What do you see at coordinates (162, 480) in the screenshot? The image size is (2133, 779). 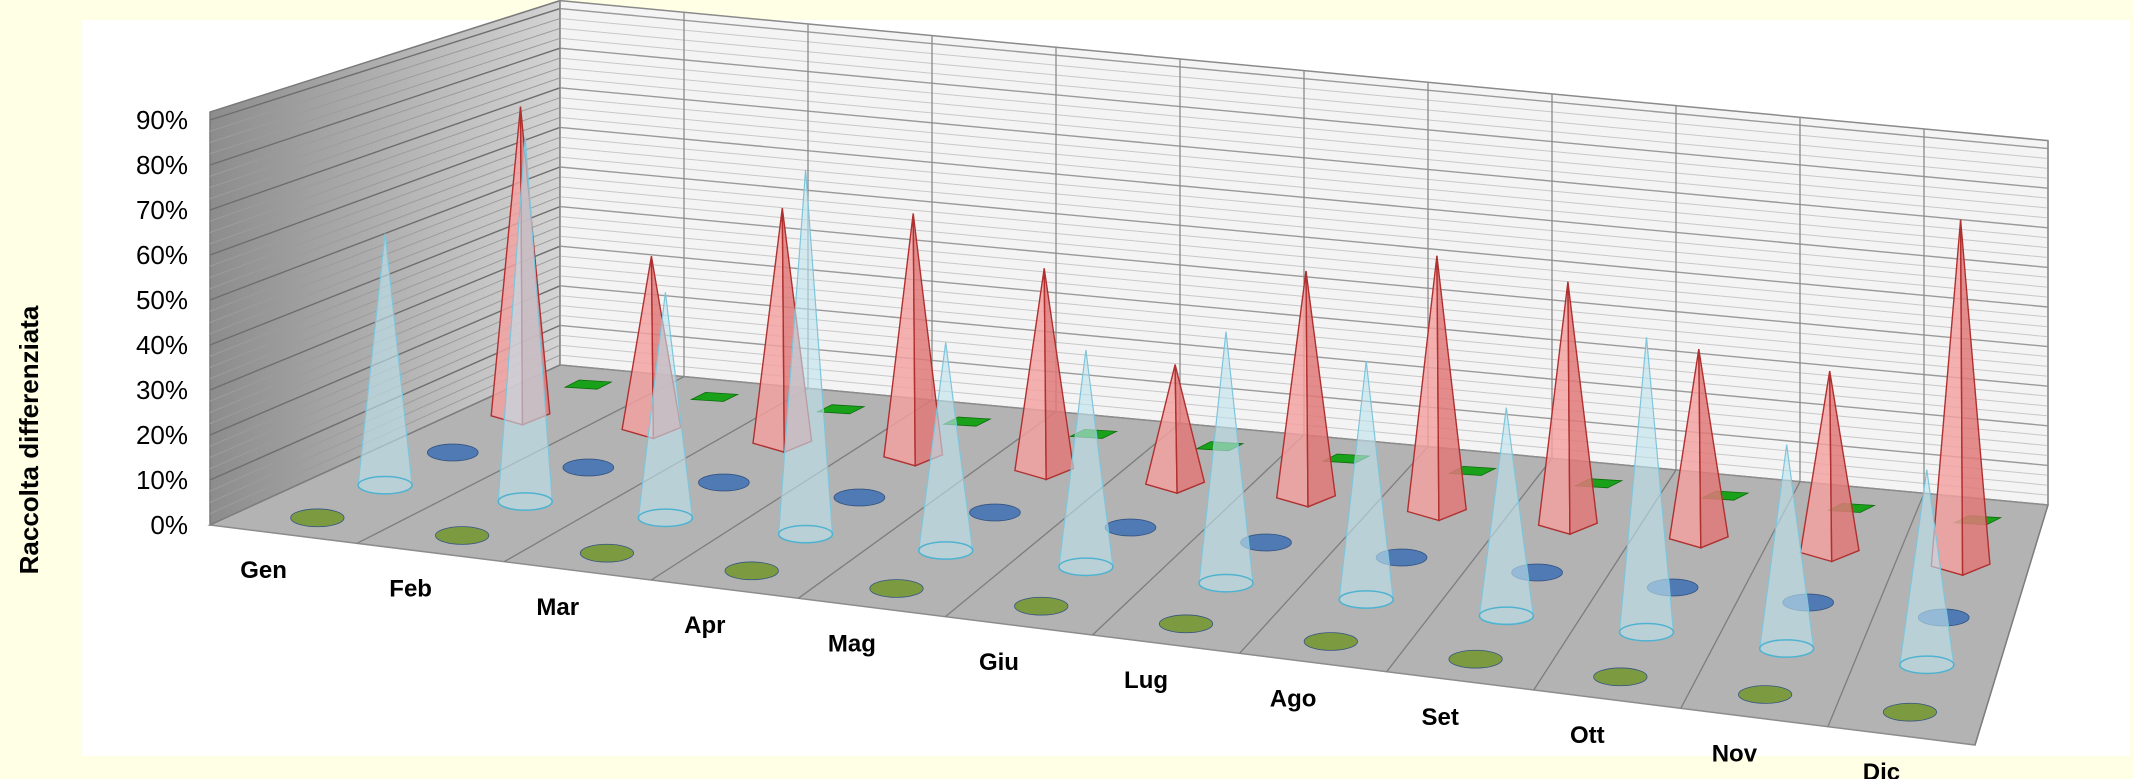 I see `y-tick-label: 10%` at bounding box center [162, 480].